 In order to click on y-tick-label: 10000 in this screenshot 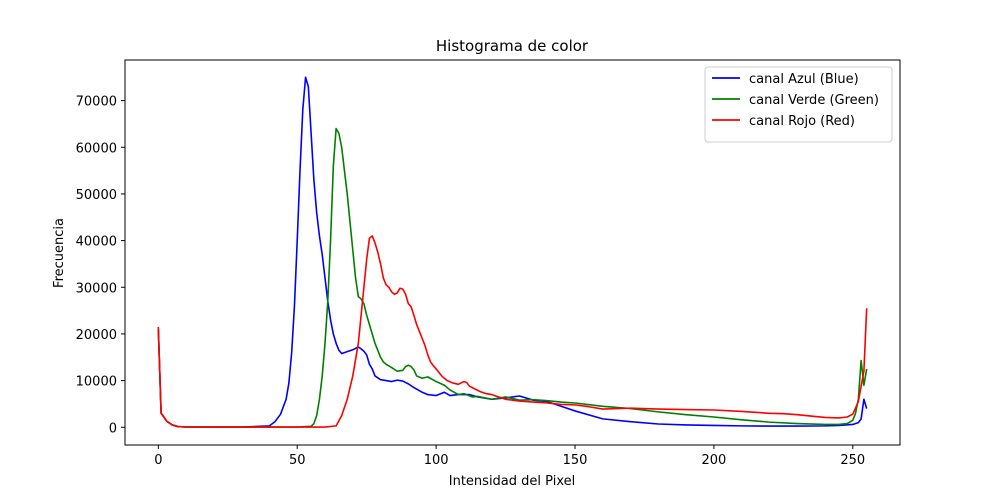, I will do `click(96, 382)`.